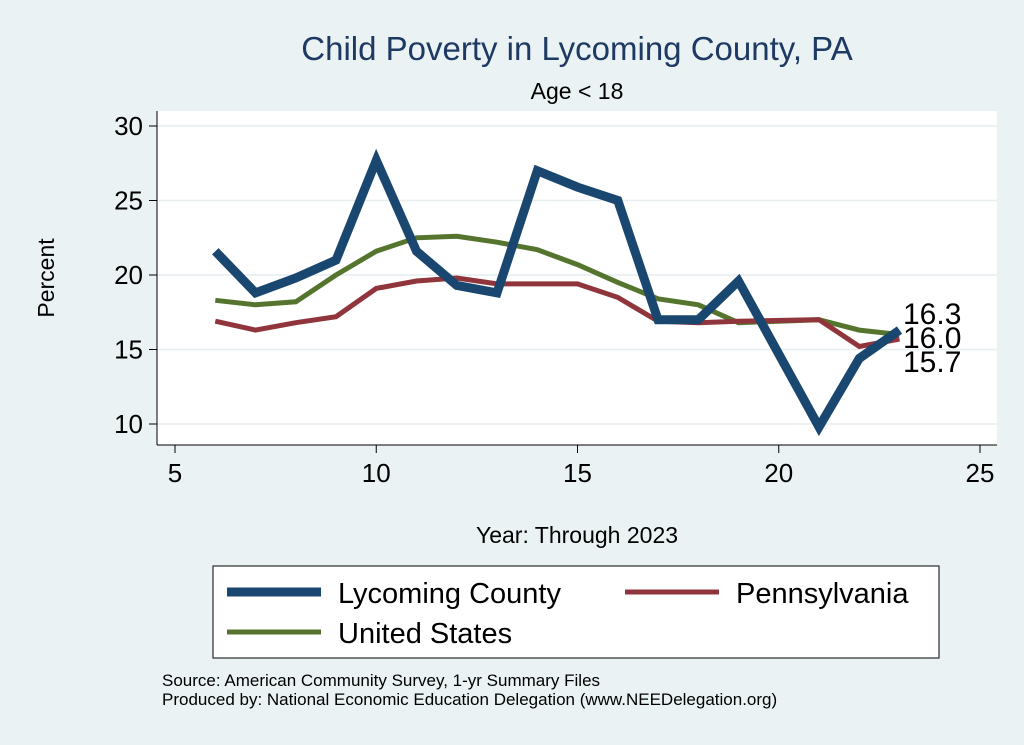  I want to click on y-axis-ticks: 10 15 20 25 30, so click(135, 275).